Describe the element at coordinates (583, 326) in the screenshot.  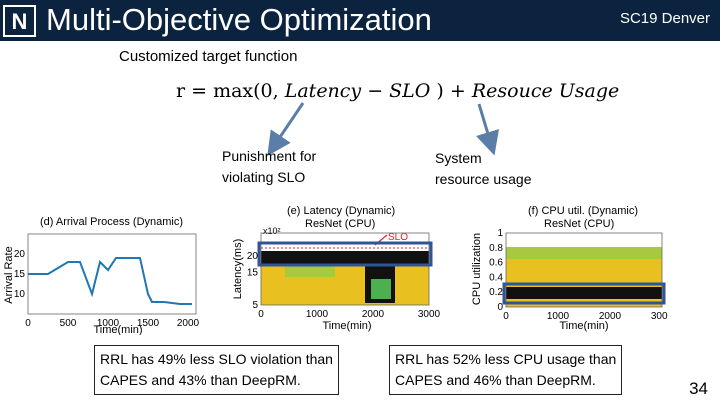
I see `chart-f-xlabel: Time(min)` at that location.